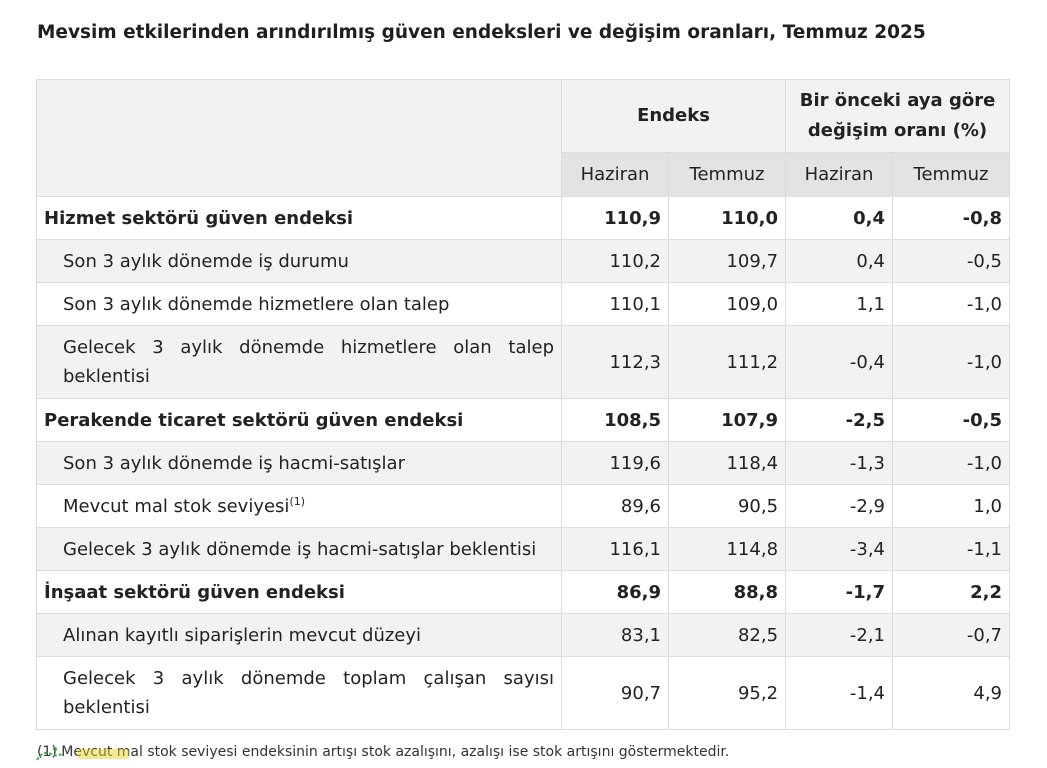 This screenshot has height=768, width=1047. What do you see at coordinates (299, 592) in the screenshot?
I see `row-label: İnşaat sektörü güven endeksi` at bounding box center [299, 592].